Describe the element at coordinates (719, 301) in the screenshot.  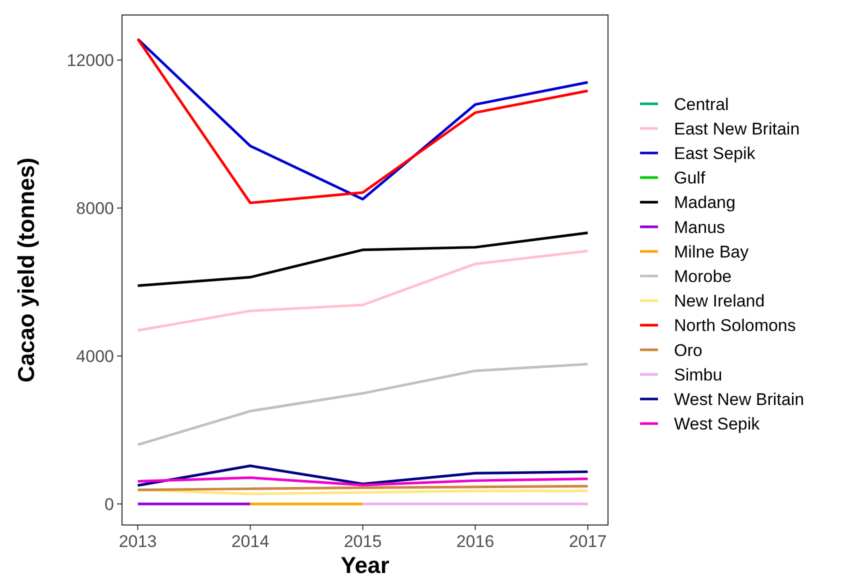
I see `legend-label: New Ireland` at that location.